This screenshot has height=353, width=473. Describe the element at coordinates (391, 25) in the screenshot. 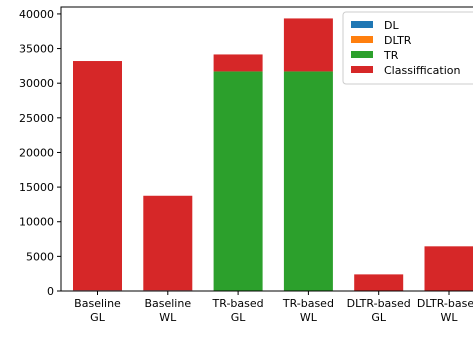

I see `legend-label-dl: DL` at that location.